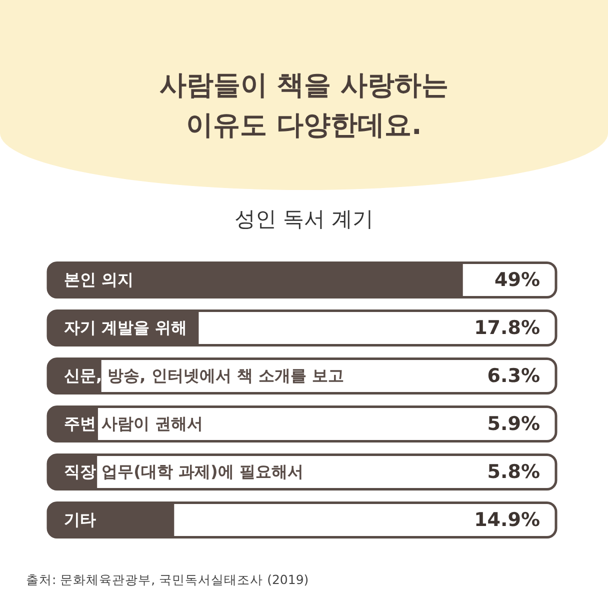 This screenshot has width=608, height=608. What do you see at coordinates (99, 280) in the screenshot?
I see `y-tick-label: 본인 의지` at bounding box center [99, 280].